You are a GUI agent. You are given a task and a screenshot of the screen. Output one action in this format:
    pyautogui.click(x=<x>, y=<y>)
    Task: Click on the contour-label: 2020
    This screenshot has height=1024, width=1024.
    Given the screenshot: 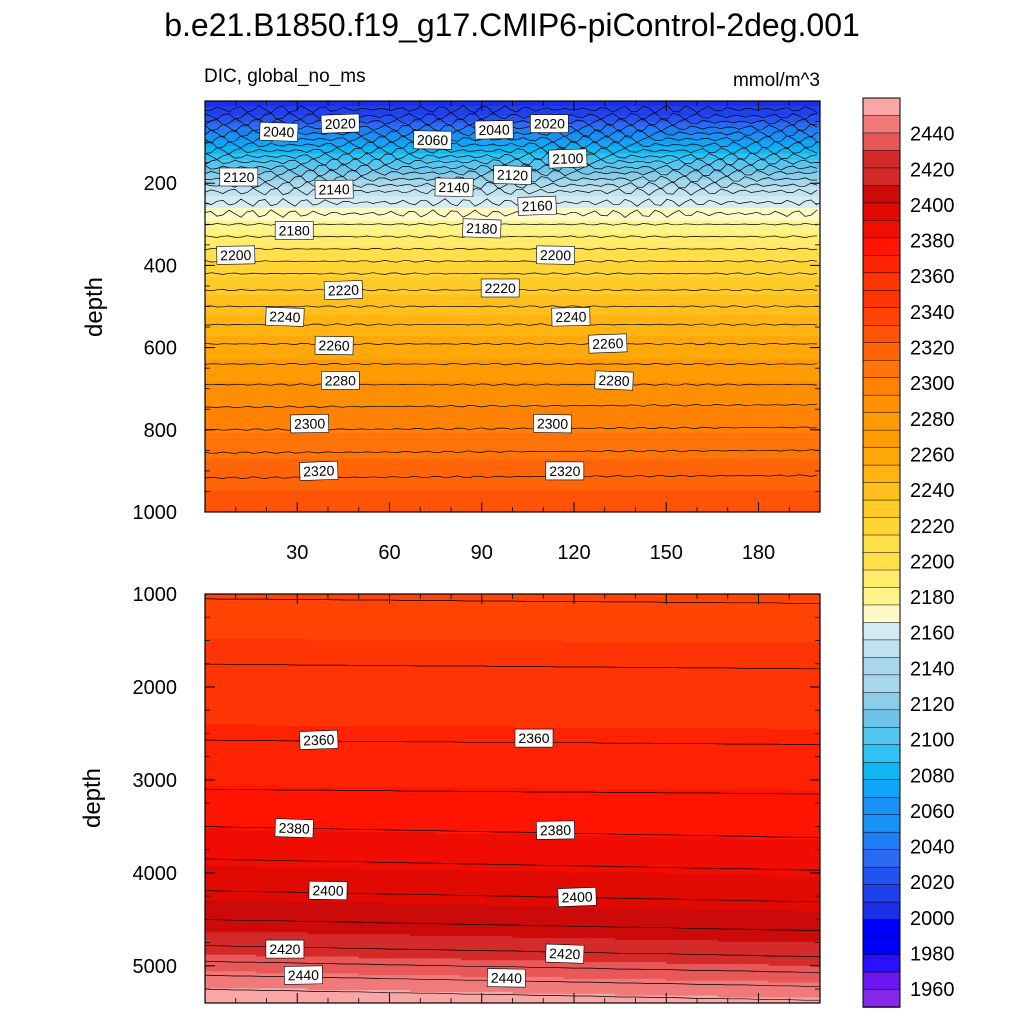 What is the action you would take?
    pyautogui.click(x=549, y=123)
    